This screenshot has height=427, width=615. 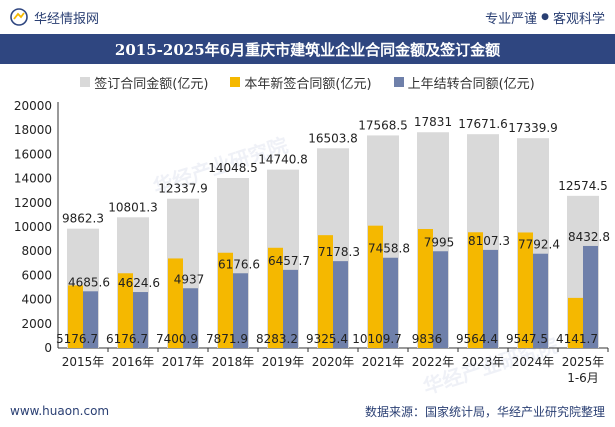 I want to click on tagline-left: 专业严谨, so click(x=511, y=19).